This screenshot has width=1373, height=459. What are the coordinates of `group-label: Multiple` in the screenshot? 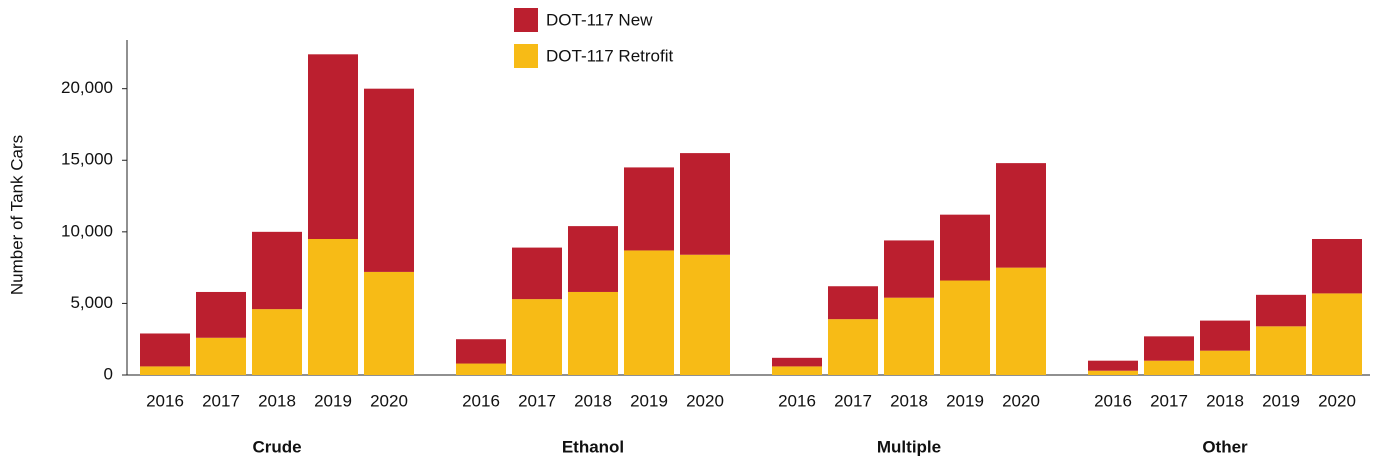 It's located at (909, 446).